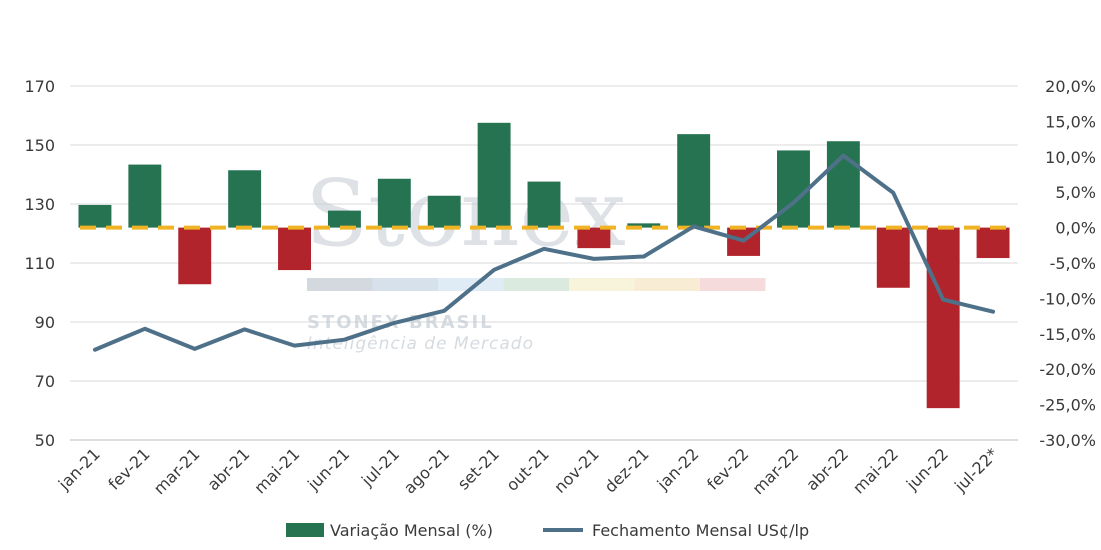 This screenshot has height=550, width=1101. I want to click on x-tick-label: dez-21, so click(627, 470).